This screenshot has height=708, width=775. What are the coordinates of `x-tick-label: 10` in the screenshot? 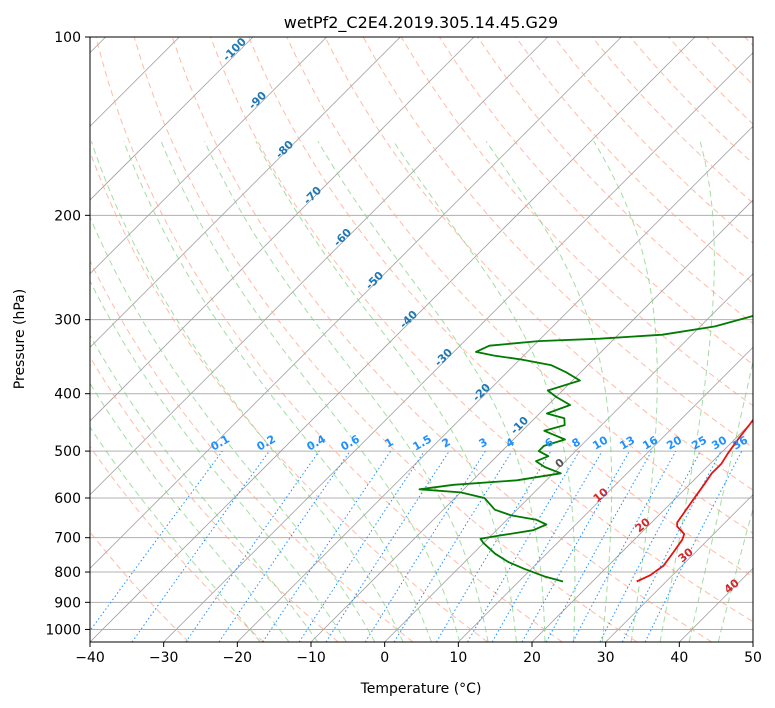 It's located at (458, 658).